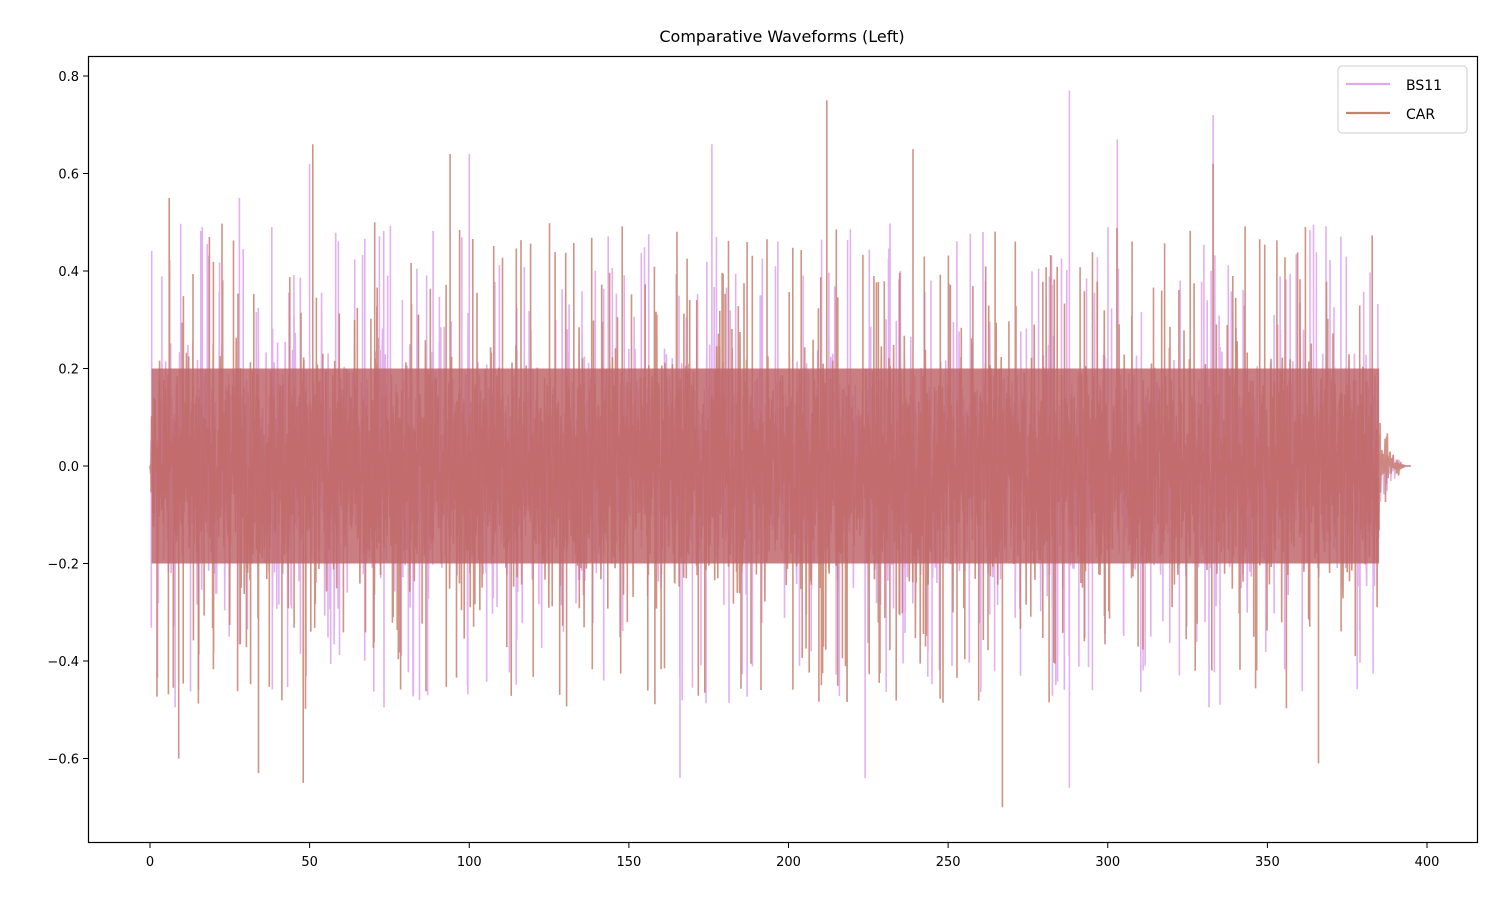 Image resolution: width=1500 pixels, height=900 pixels. I want to click on x-axis: 0 50 100 150 200 250 300 350 400, so click(793, 856).